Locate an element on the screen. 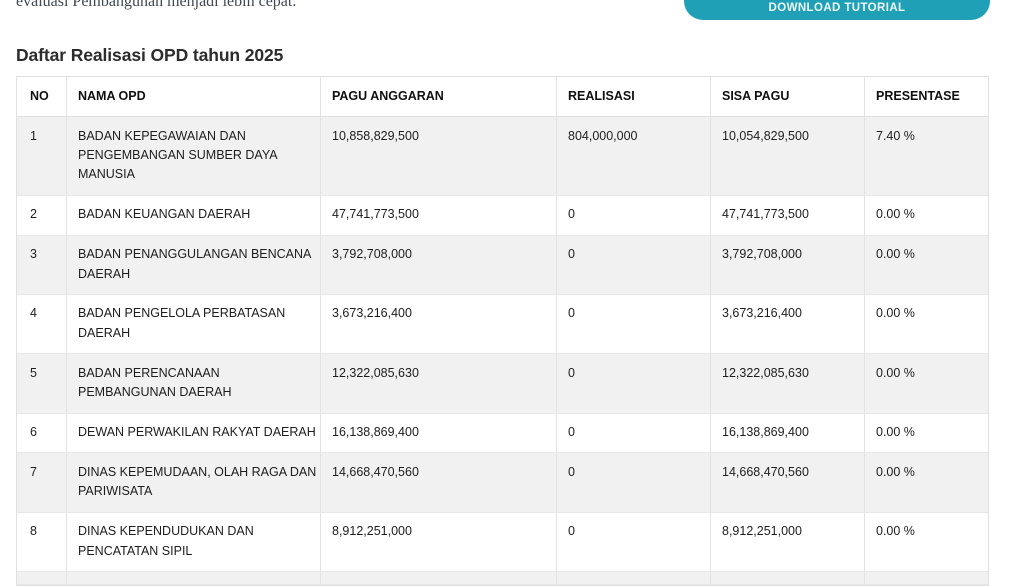 The image size is (1024, 586). cell-nama-opd: DINAS KEPENDUDUKAN DAN PENCATATAN SIPIL is located at coordinates (194, 542).